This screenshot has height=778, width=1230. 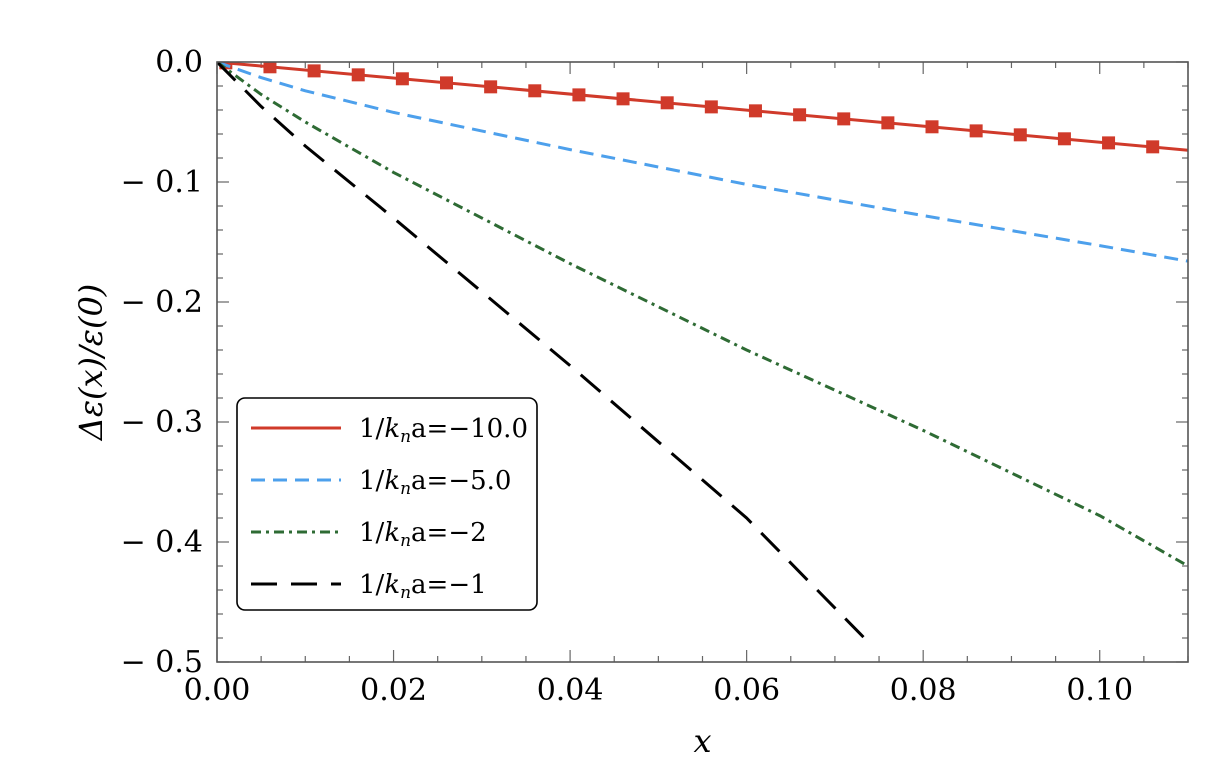 What do you see at coordinates (449, 585) in the screenshot?
I see `legend-label-suffix: a=−1` at bounding box center [449, 585].